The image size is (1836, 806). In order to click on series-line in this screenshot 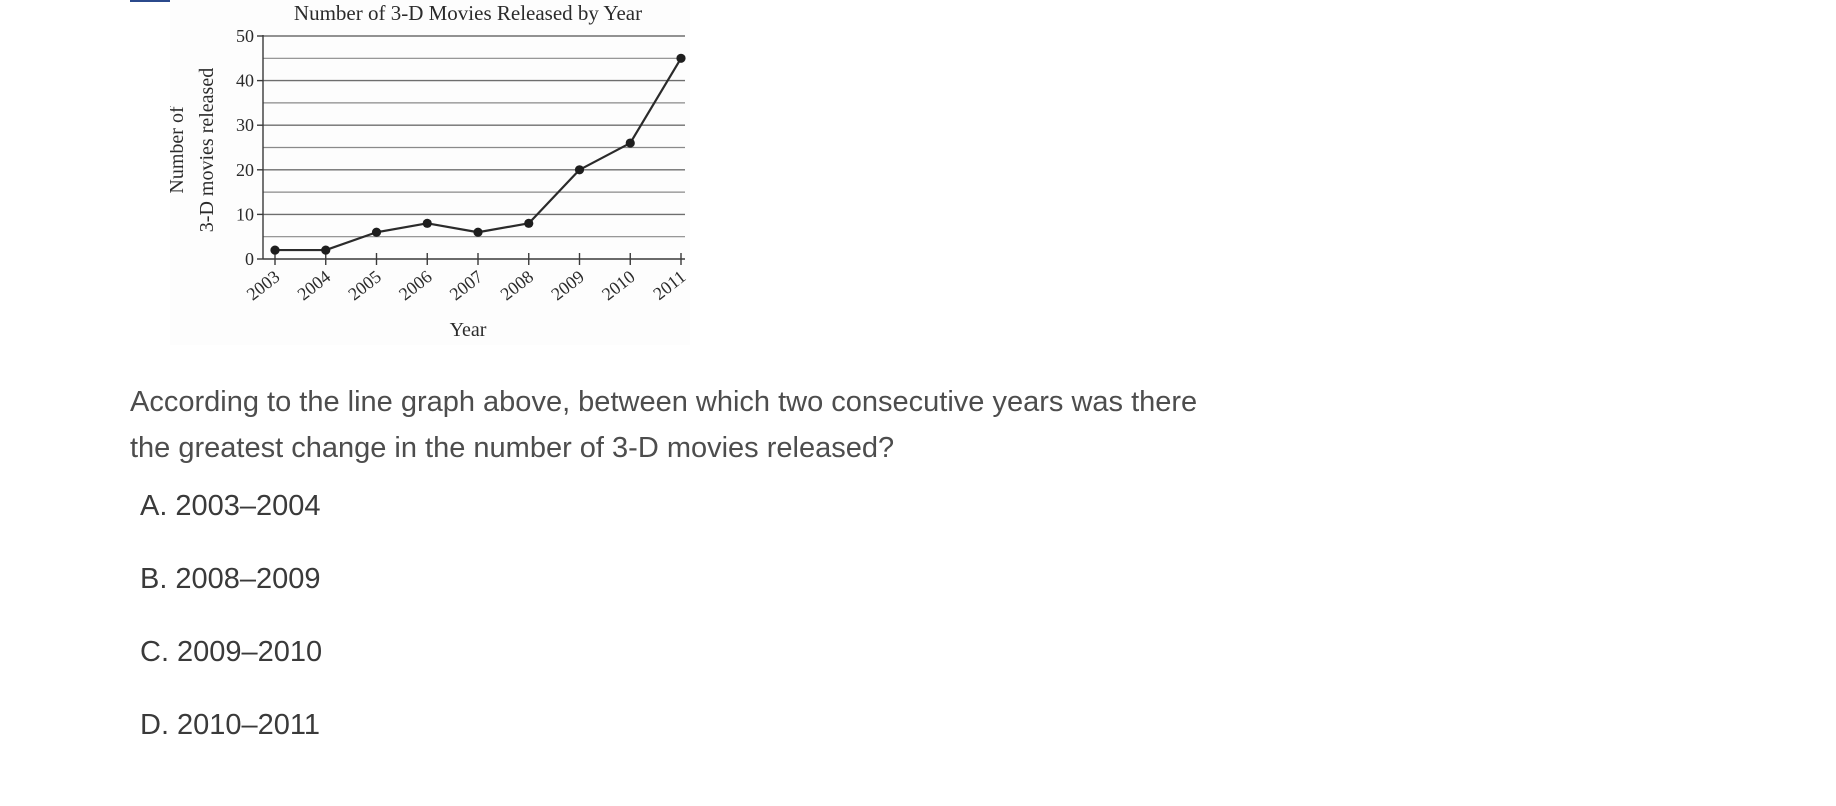, I will do `click(478, 154)`.